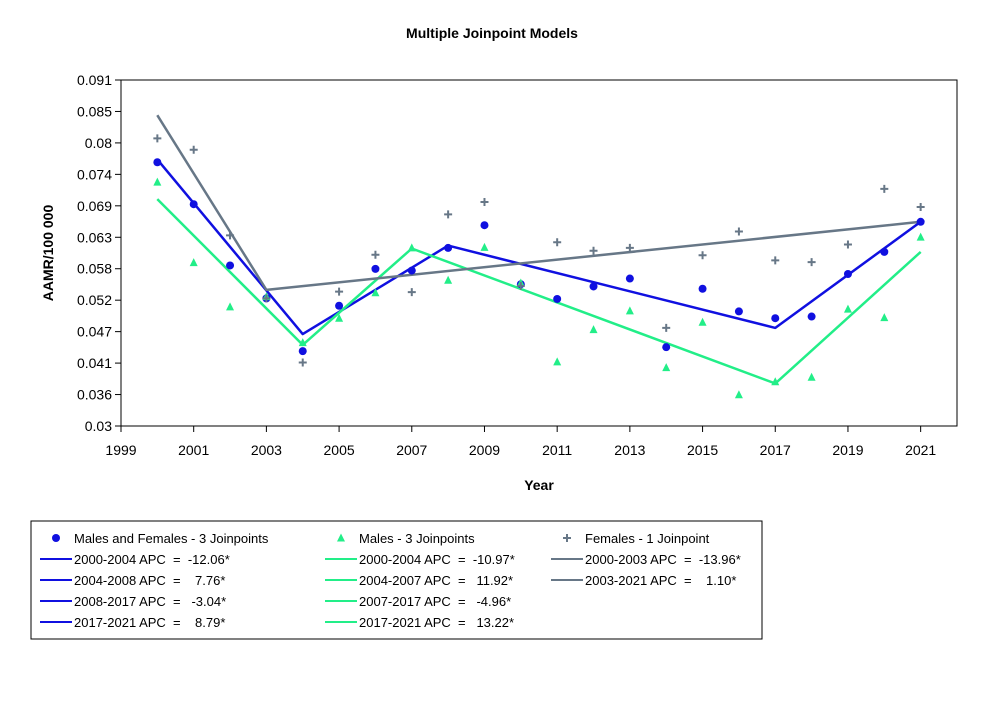  What do you see at coordinates (149, 622) in the screenshot?
I see `legend-label: 2017-2021 APC = 8.79*` at bounding box center [149, 622].